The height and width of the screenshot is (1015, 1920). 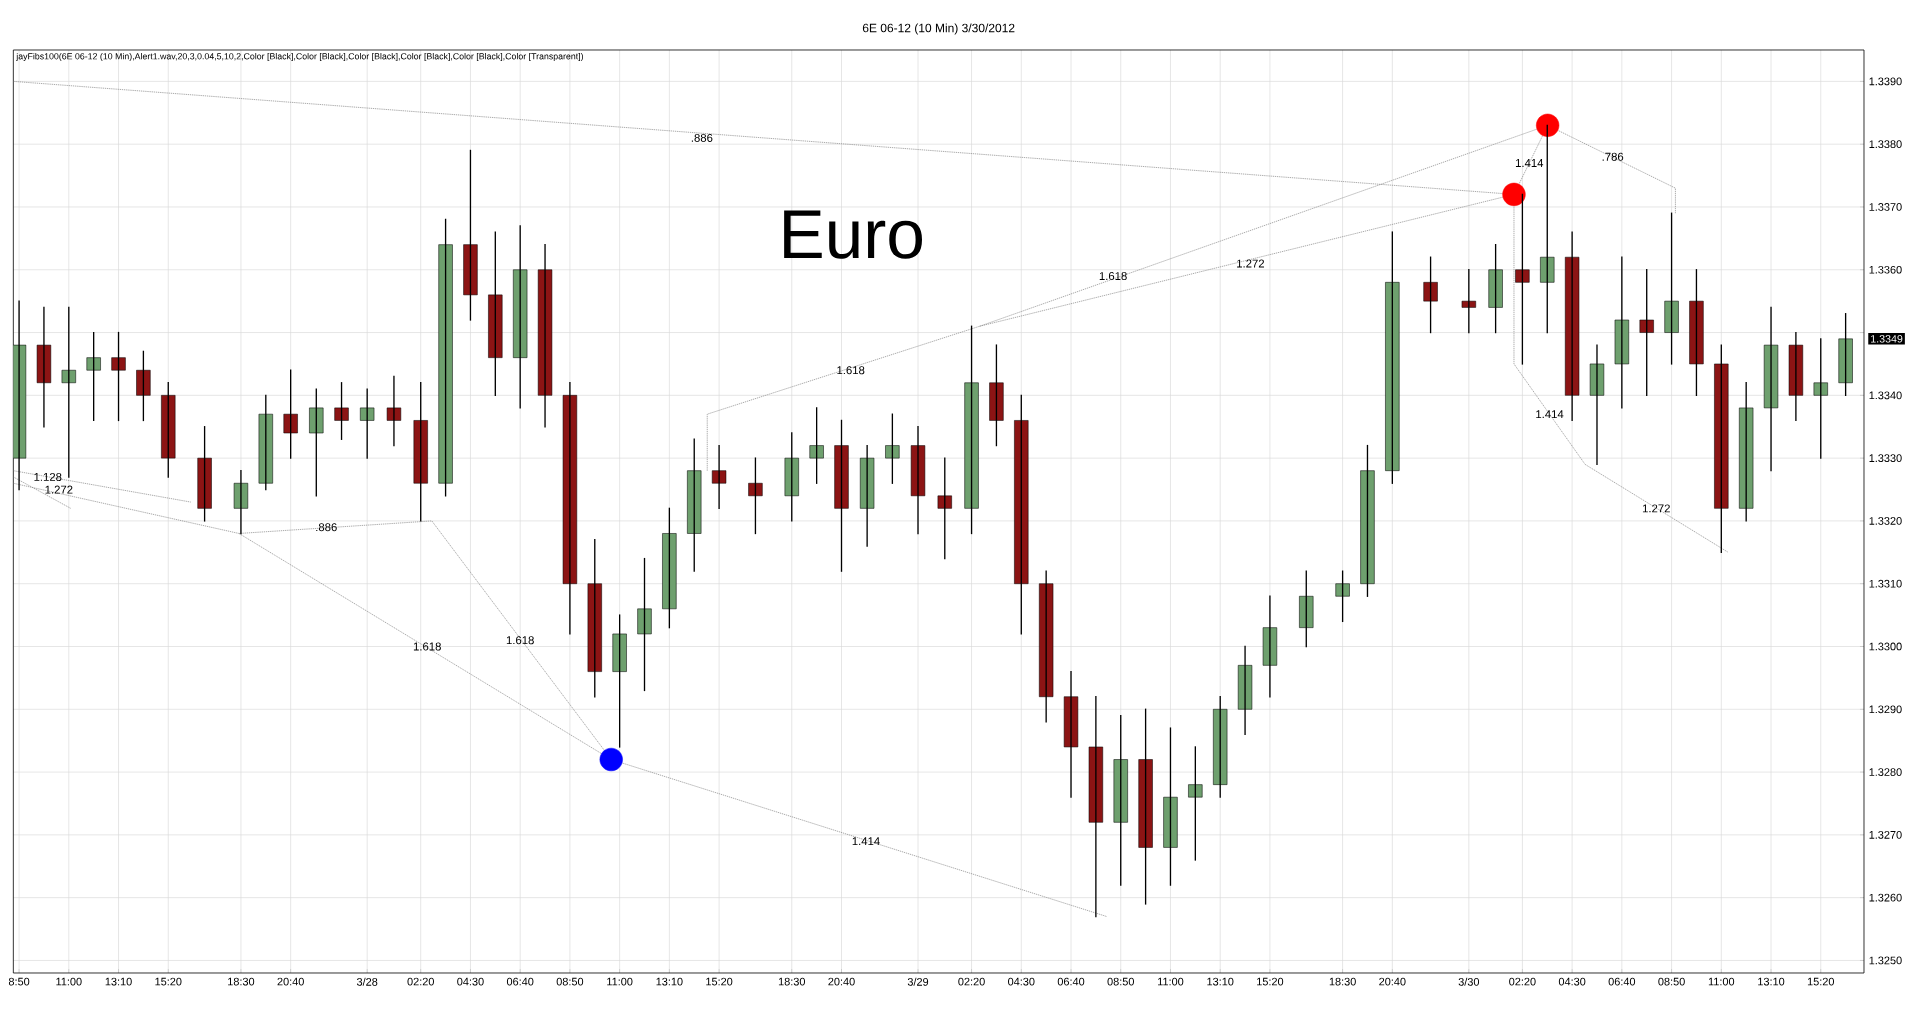 What do you see at coordinates (48, 476) in the screenshot?
I see `annotation: 1.128` at bounding box center [48, 476].